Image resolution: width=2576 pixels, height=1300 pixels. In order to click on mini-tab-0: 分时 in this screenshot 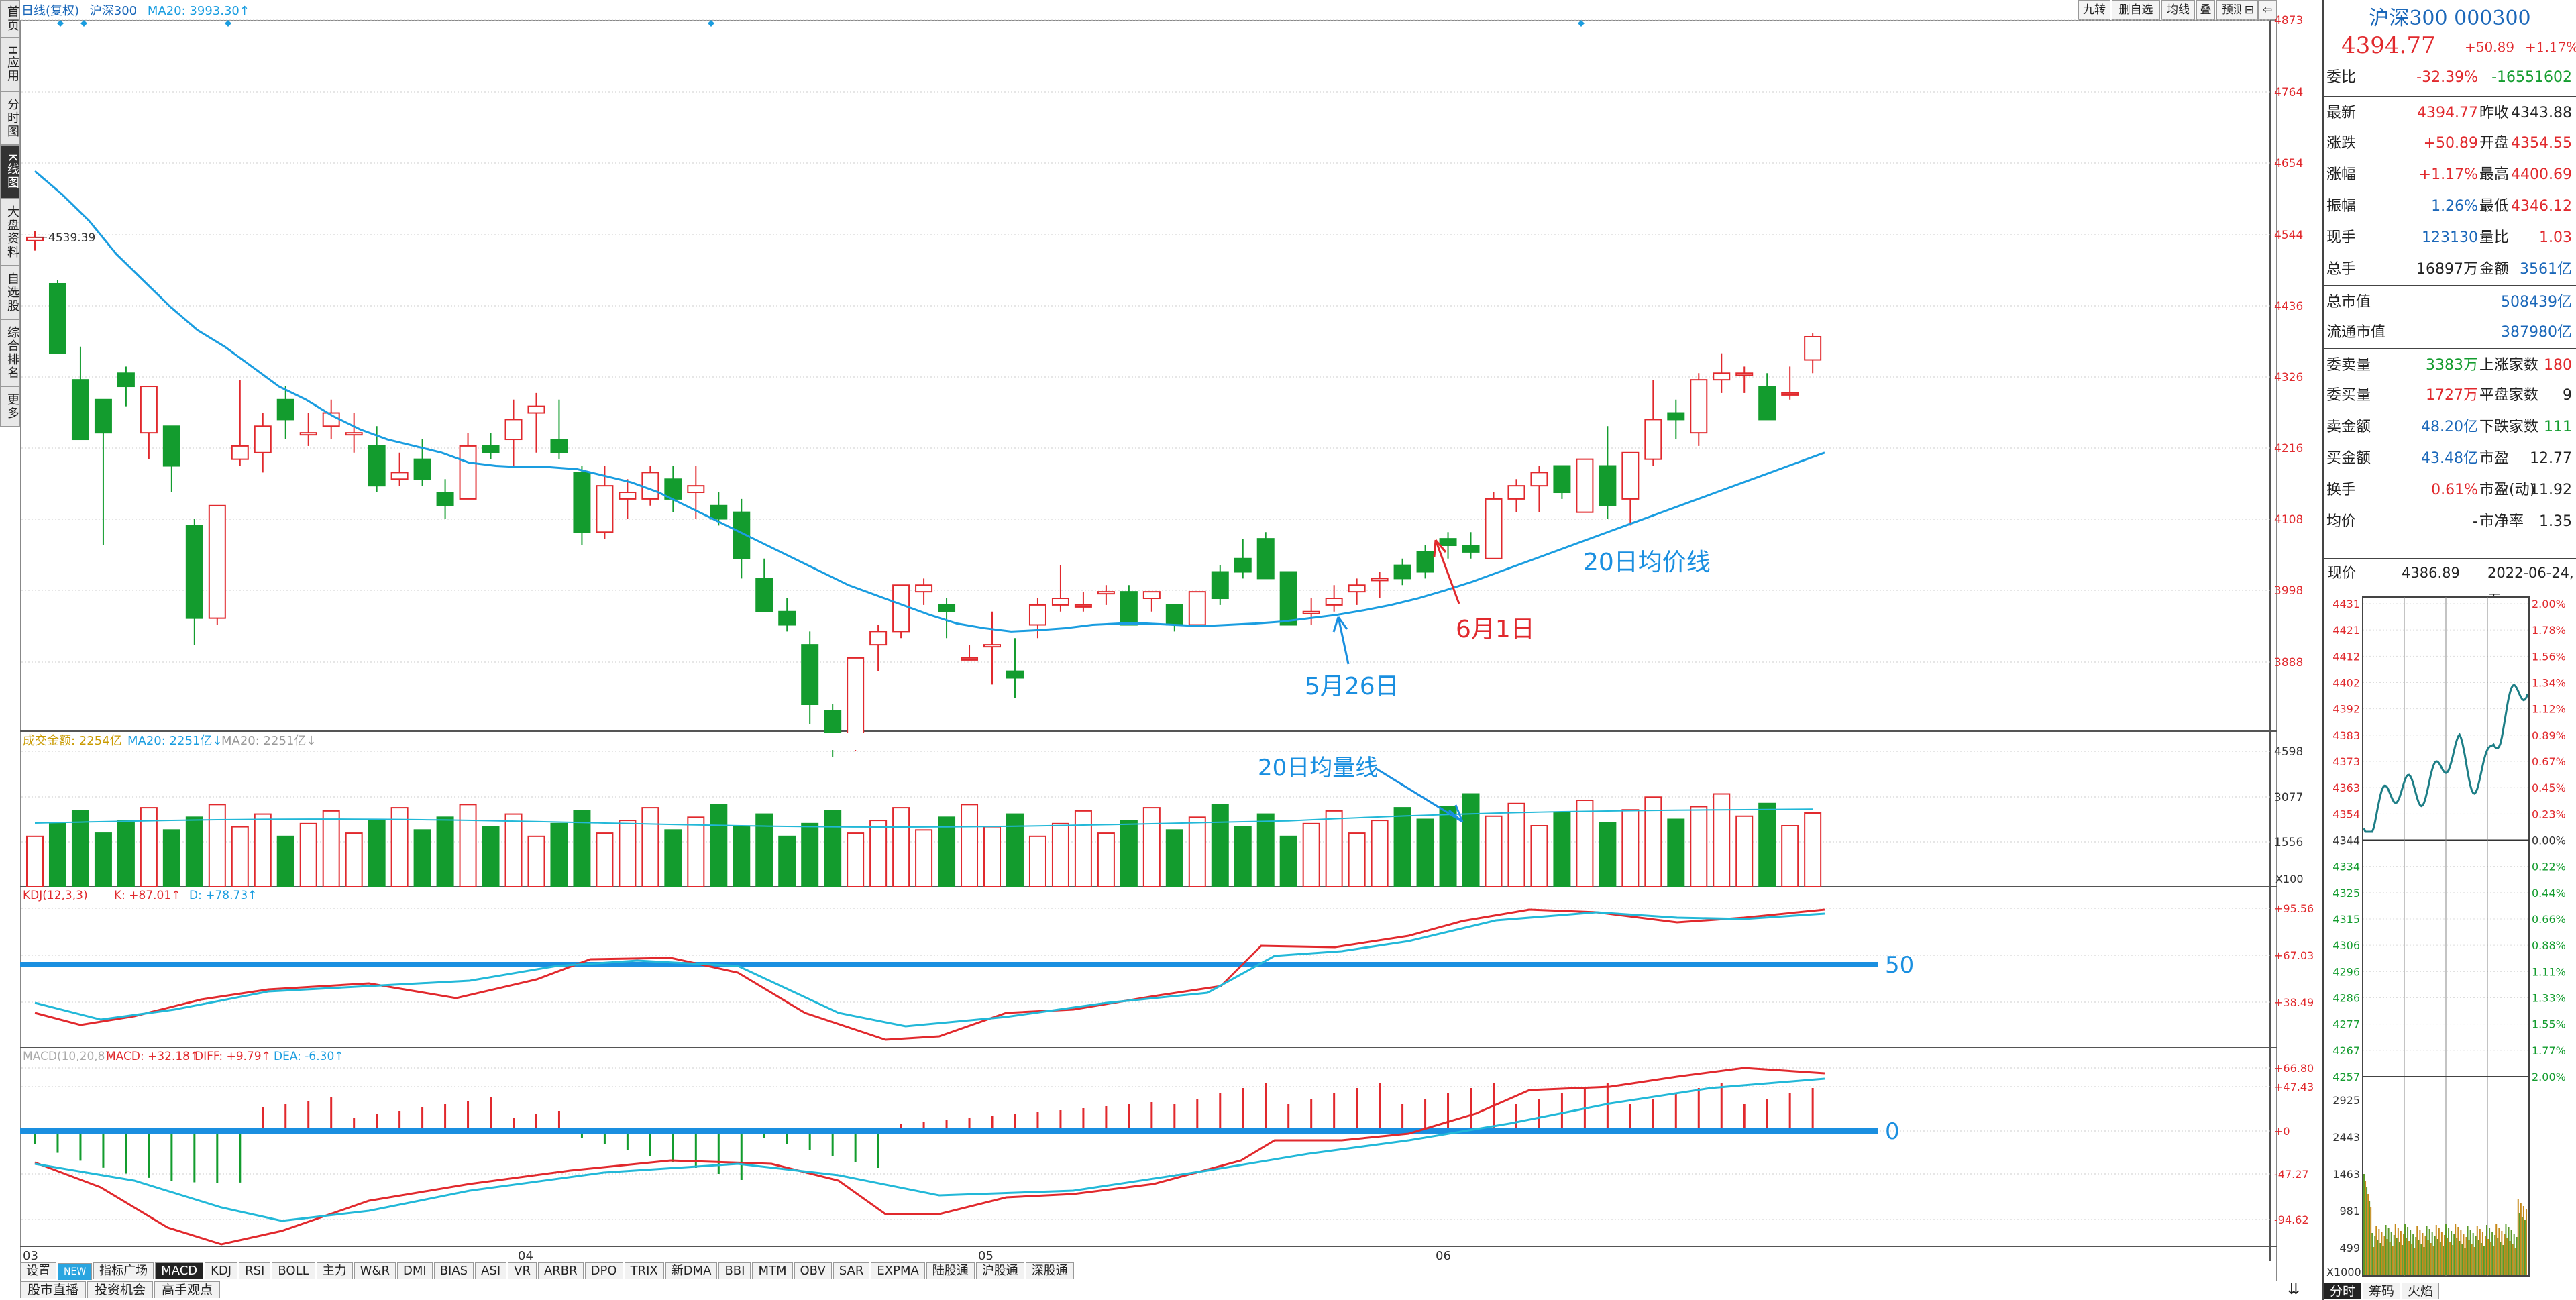, I will do `click(2343, 1291)`.